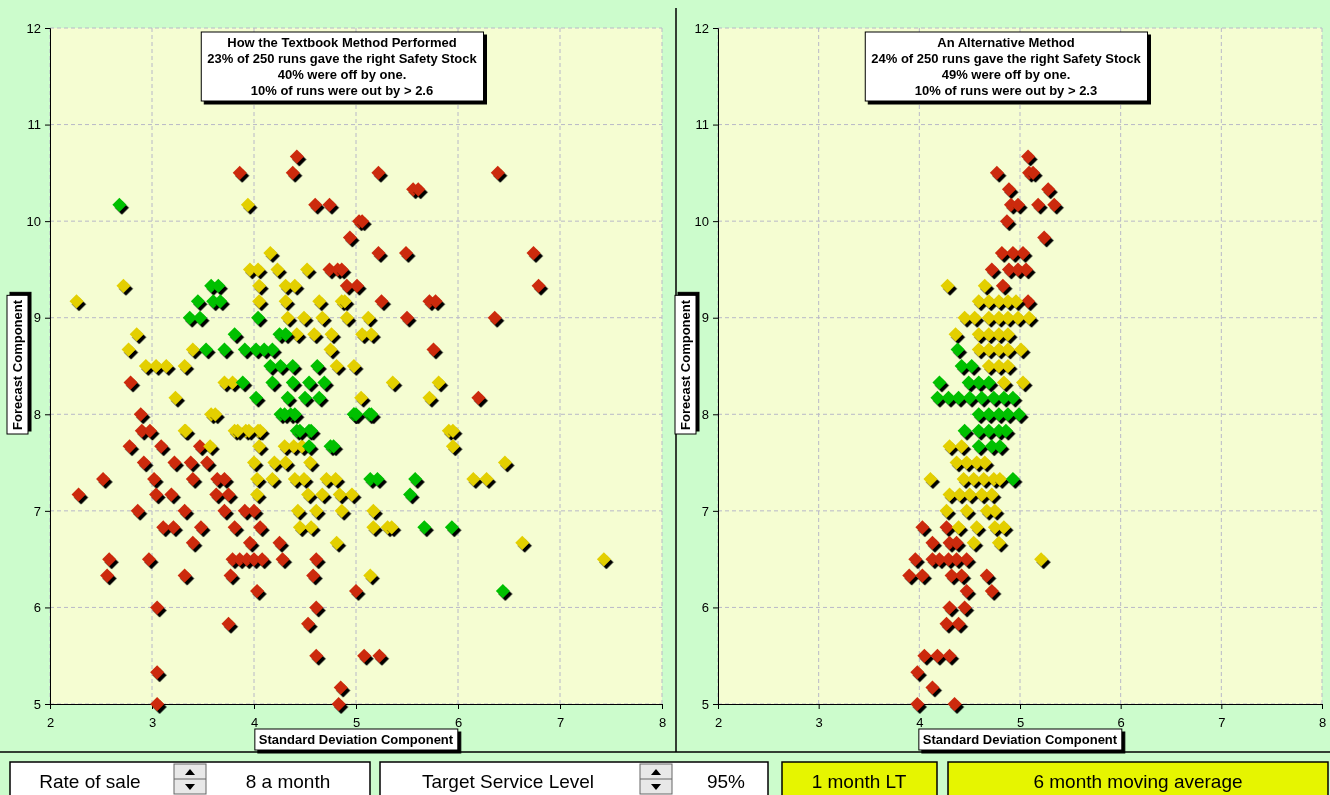 This screenshot has width=1330, height=795. Describe the element at coordinates (342, 66) in the screenshot. I see `text: How the Textbook Method Performed 23% of 250 runs gave the right Safety Stock 40% were off by one. 10% of runs were out by > 2.6` at that location.